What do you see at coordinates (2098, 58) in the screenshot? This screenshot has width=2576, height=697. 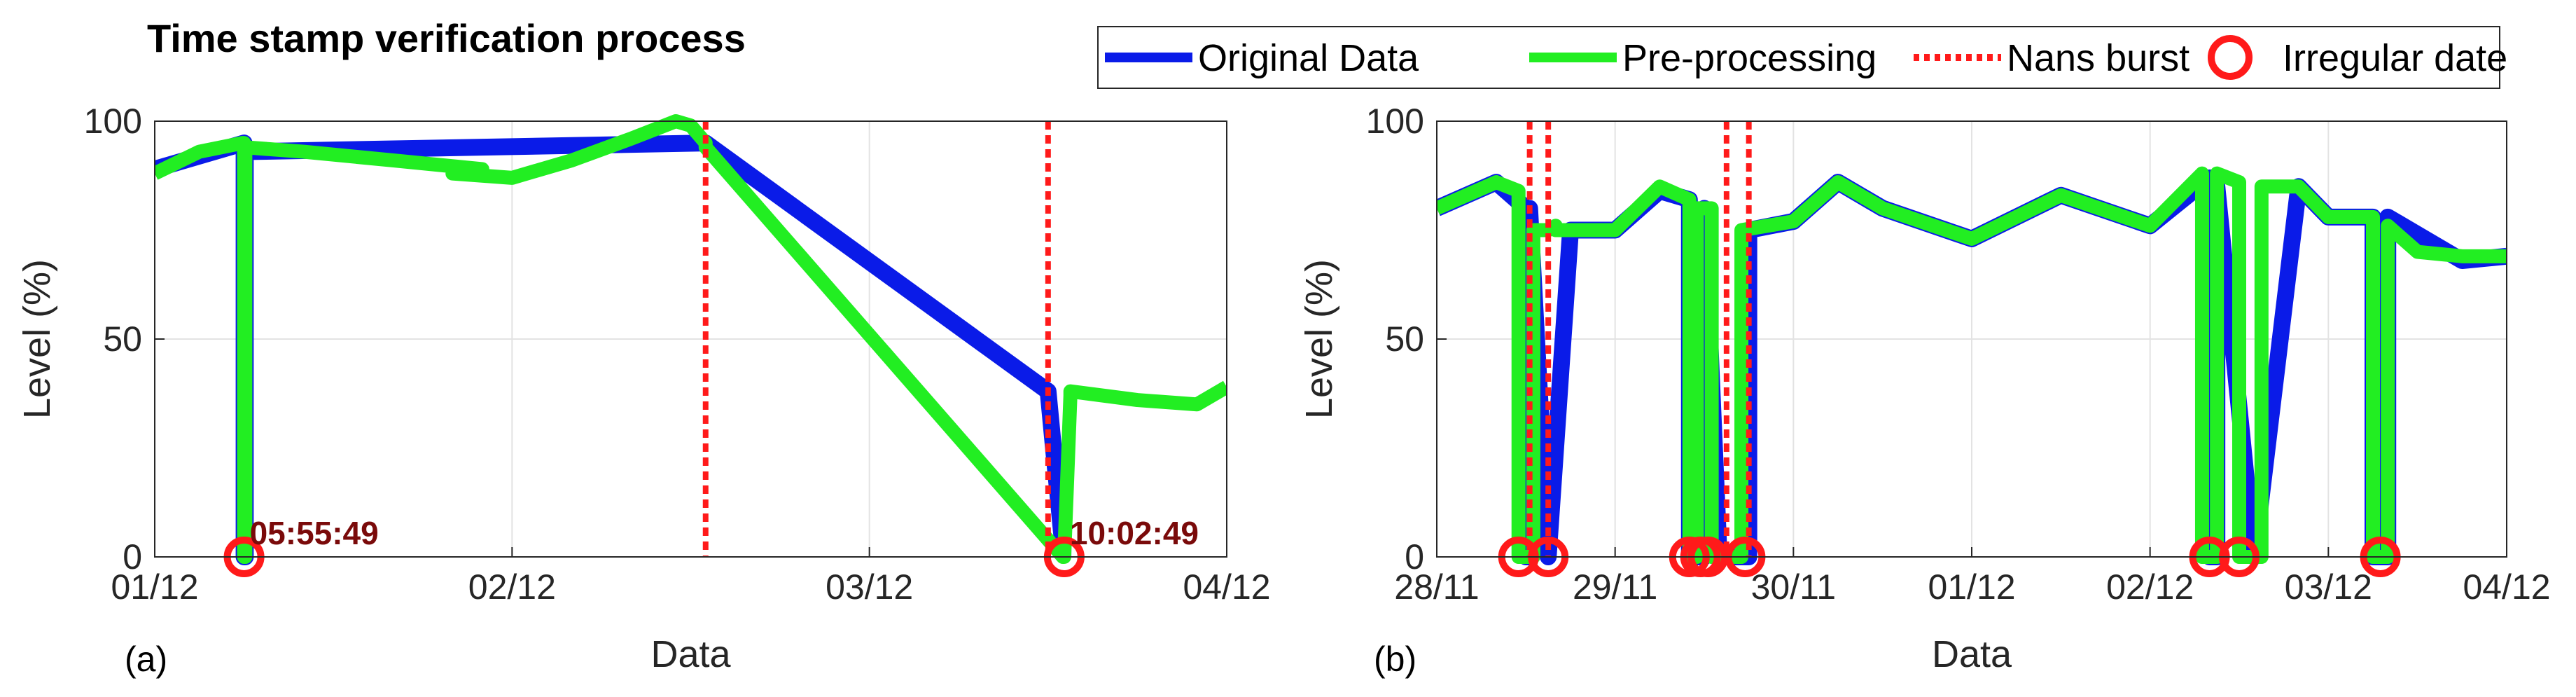 I see `legend-nans-label: Nans burst` at bounding box center [2098, 58].